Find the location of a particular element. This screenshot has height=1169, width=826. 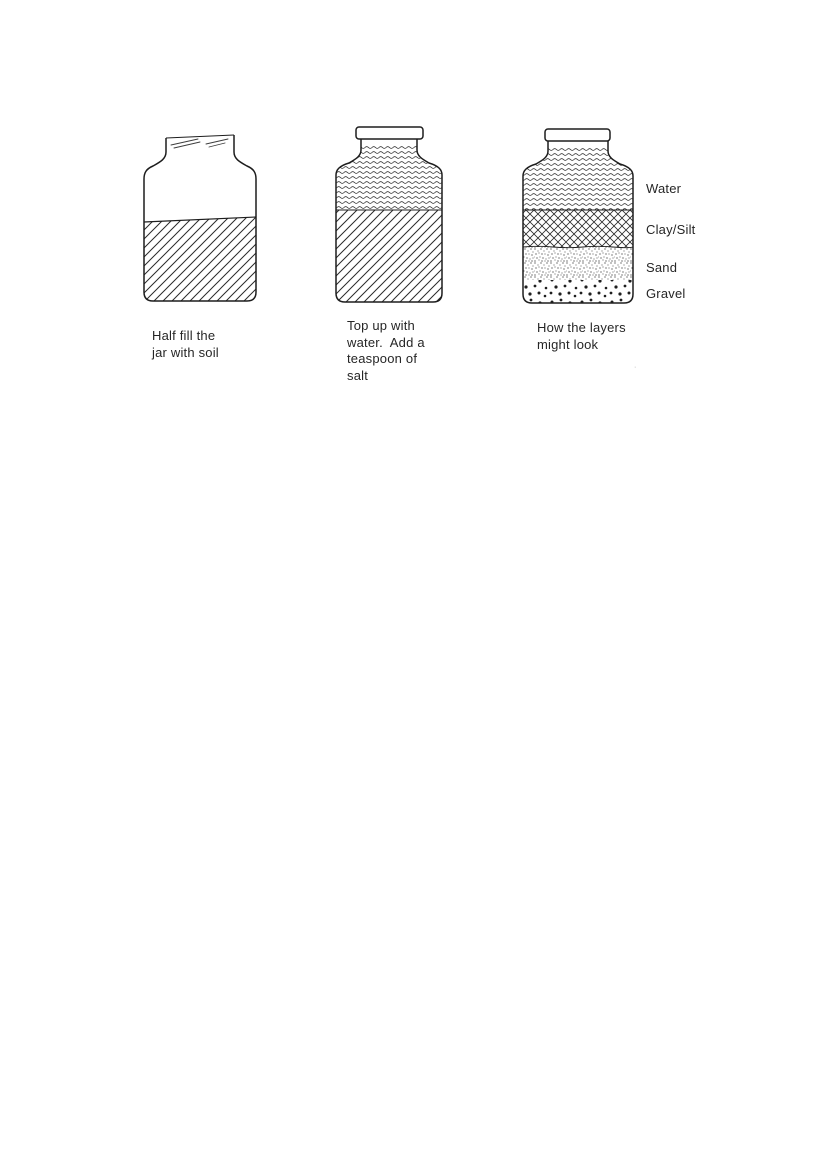

layer-label-water: Water is located at coordinates (664, 188).